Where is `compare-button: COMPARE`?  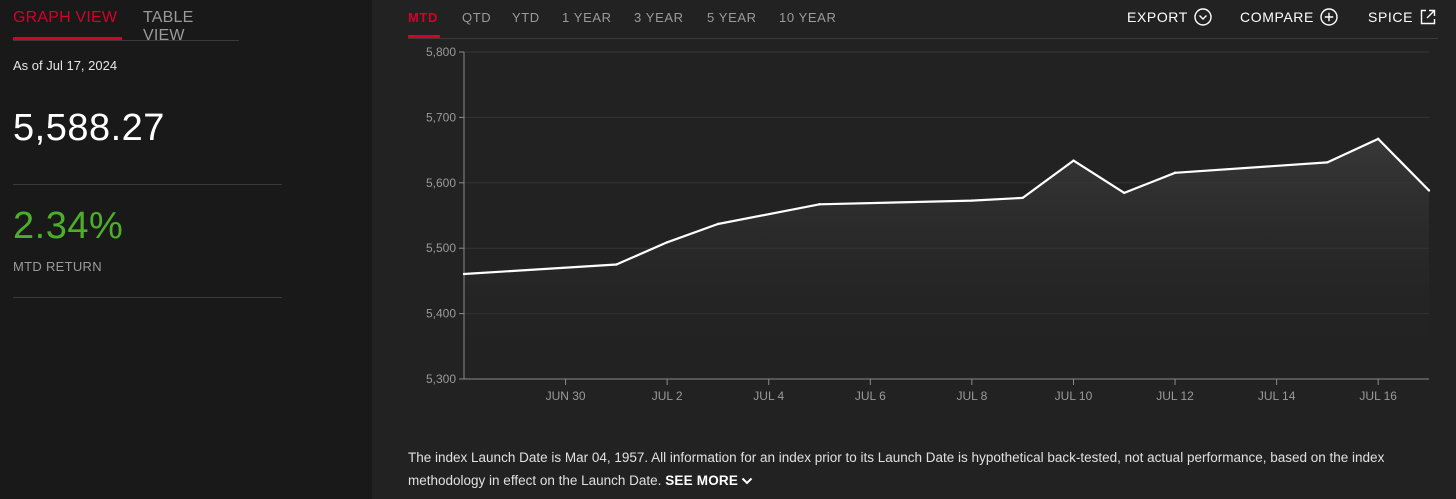 compare-button: COMPARE is located at coordinates (1289, 18).